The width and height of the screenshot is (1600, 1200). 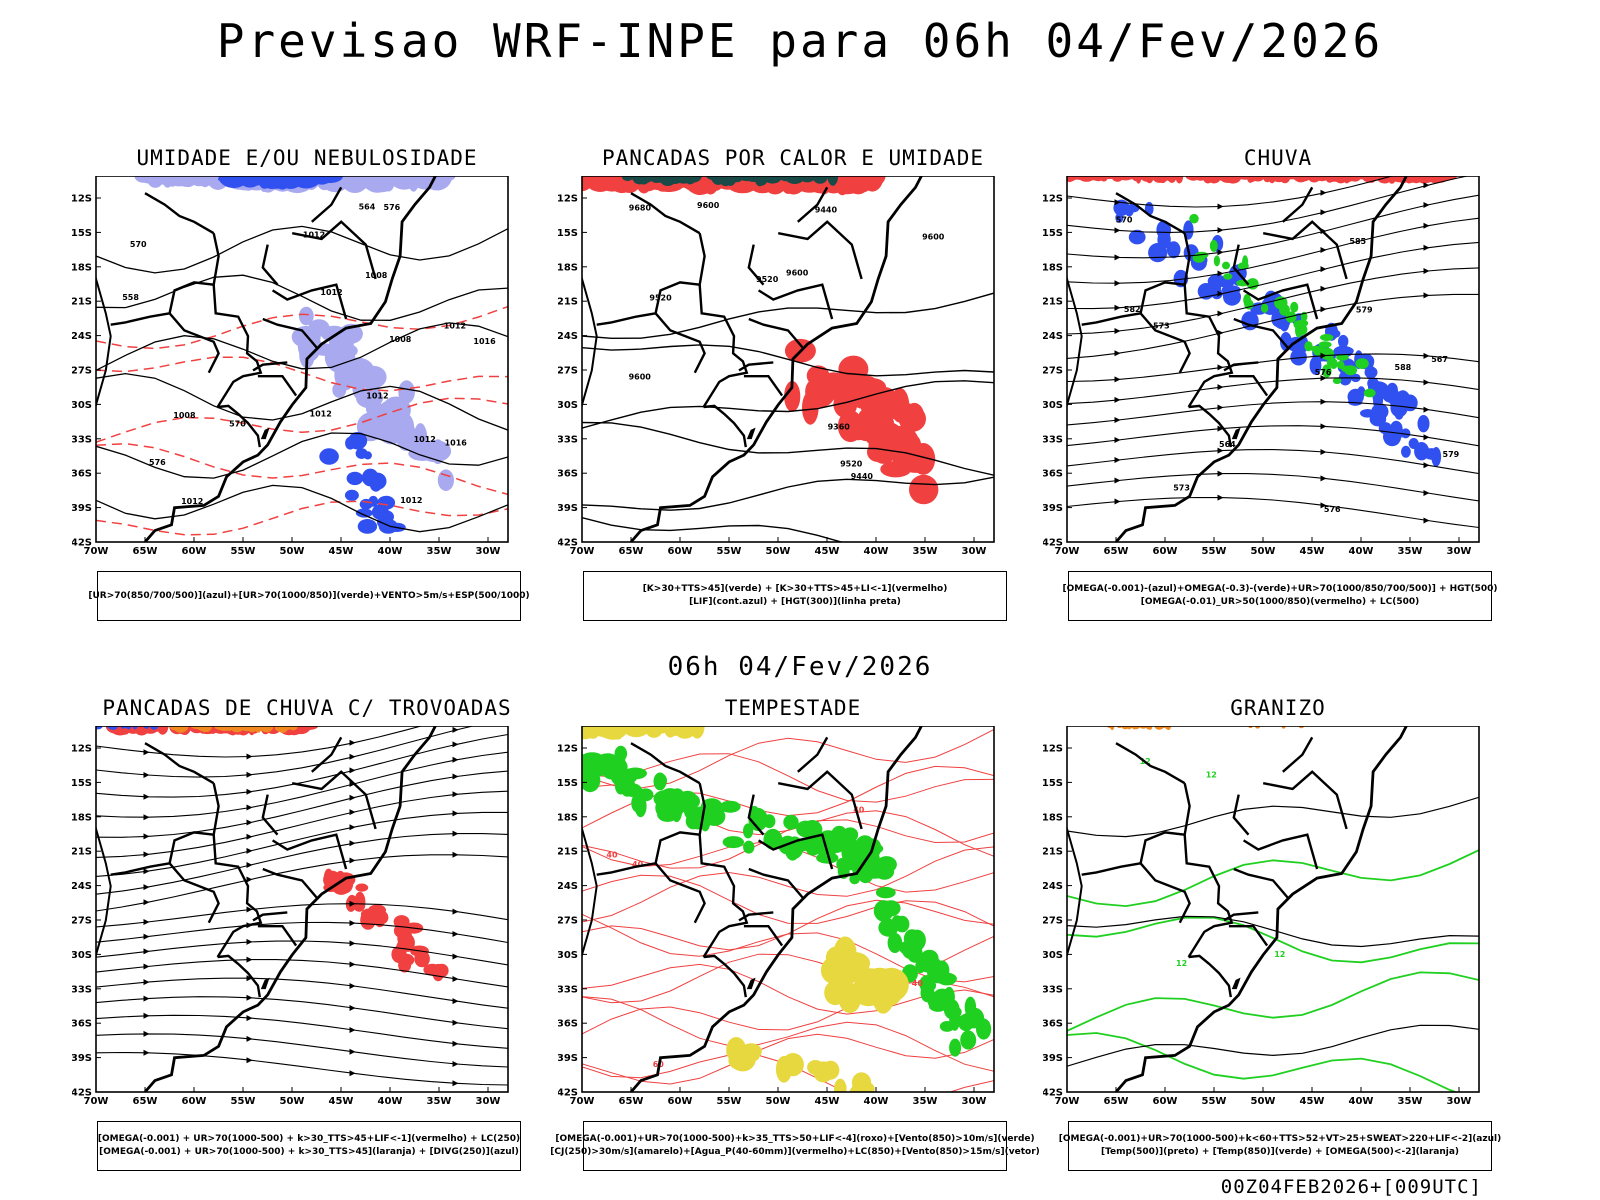 What do you see at coordinates (301, 728) in the screenshot?
I see `thunderstorm-area` at bounding box center [301, 728].